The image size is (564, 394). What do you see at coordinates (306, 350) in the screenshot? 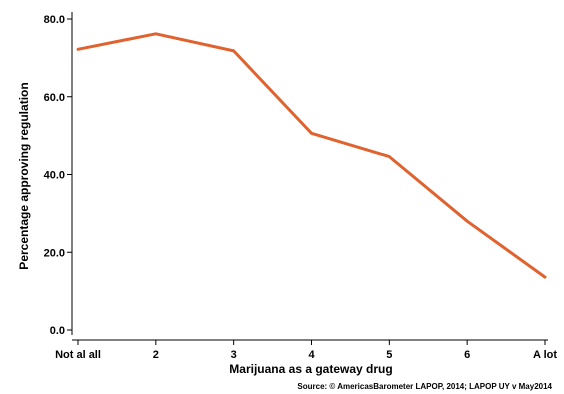
I see `x-axis: Not al all 2 3 4 5 6 A lot` at bounding box center [306, 350].